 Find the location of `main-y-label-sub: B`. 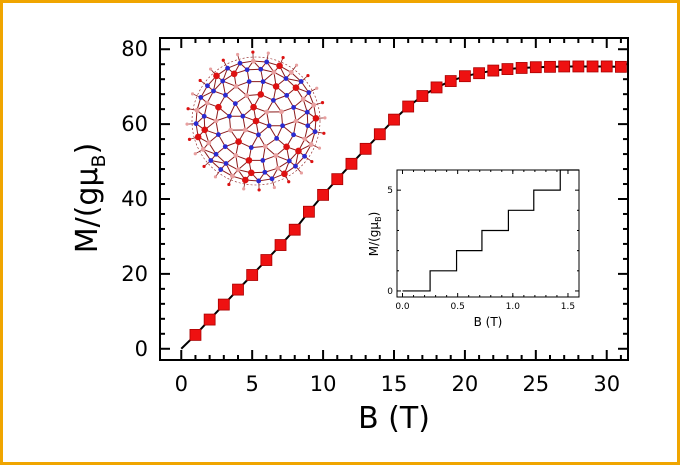

main-y-label-sub: B is located at coordinates (99, 160).